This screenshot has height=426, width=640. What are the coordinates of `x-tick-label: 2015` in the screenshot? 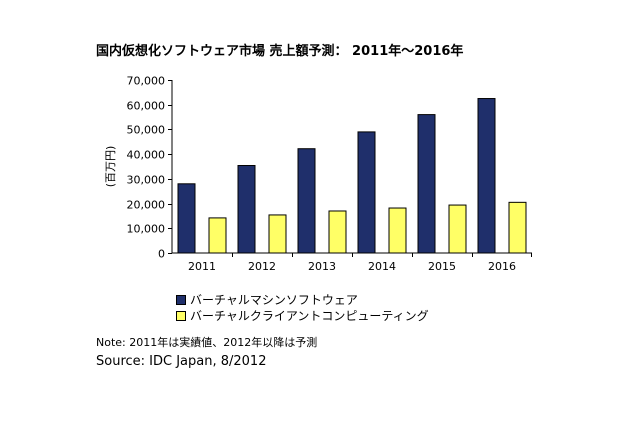 It's located at (442, 266).